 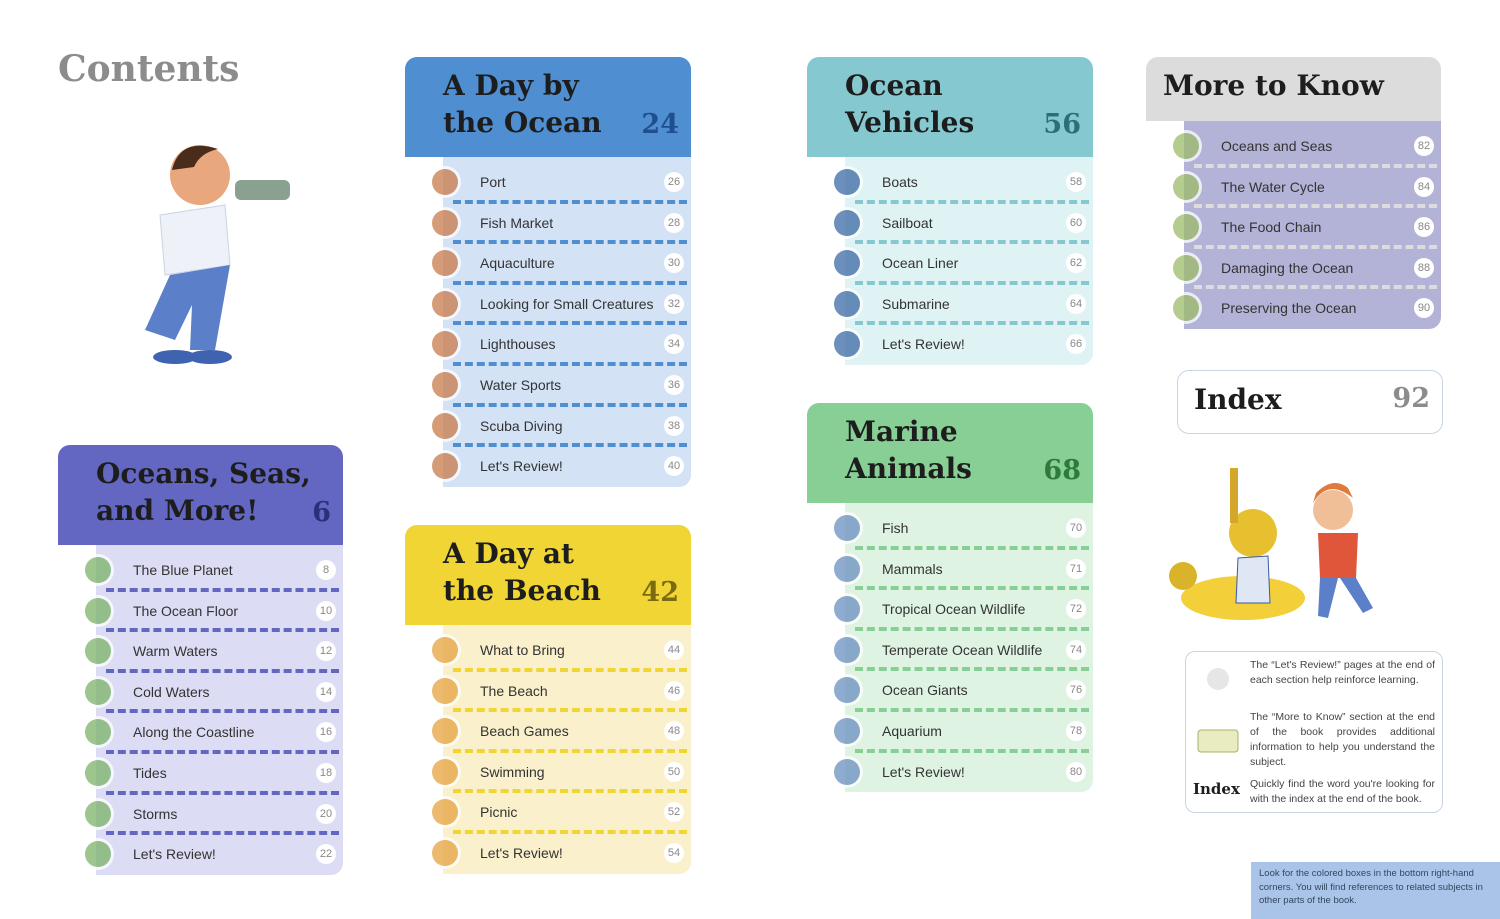 I want to click on row-label: Let's Review!, so click(x=923, y=344).